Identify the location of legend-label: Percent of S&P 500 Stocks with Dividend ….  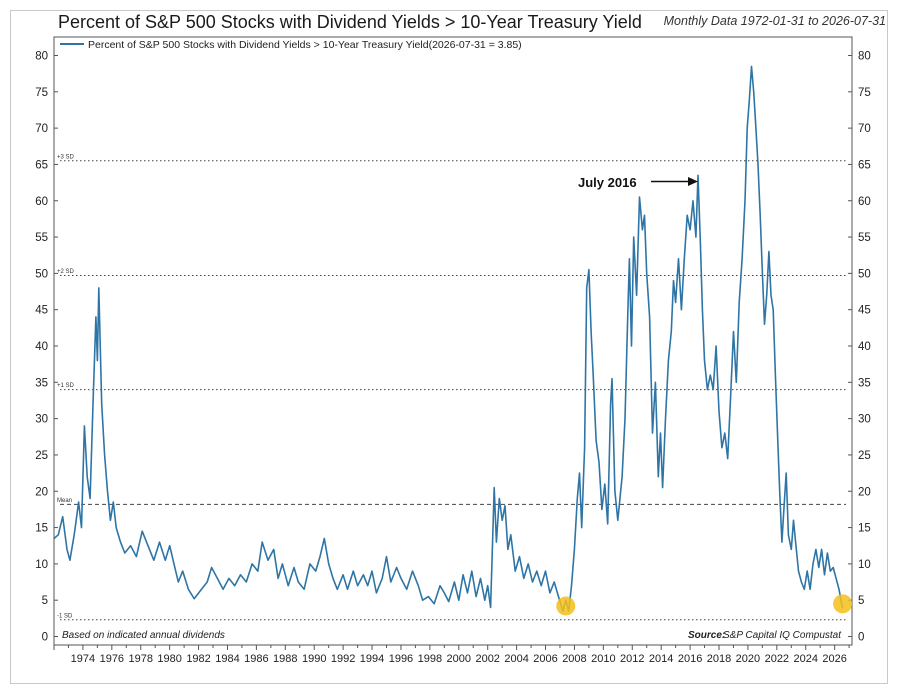
(305, 45).